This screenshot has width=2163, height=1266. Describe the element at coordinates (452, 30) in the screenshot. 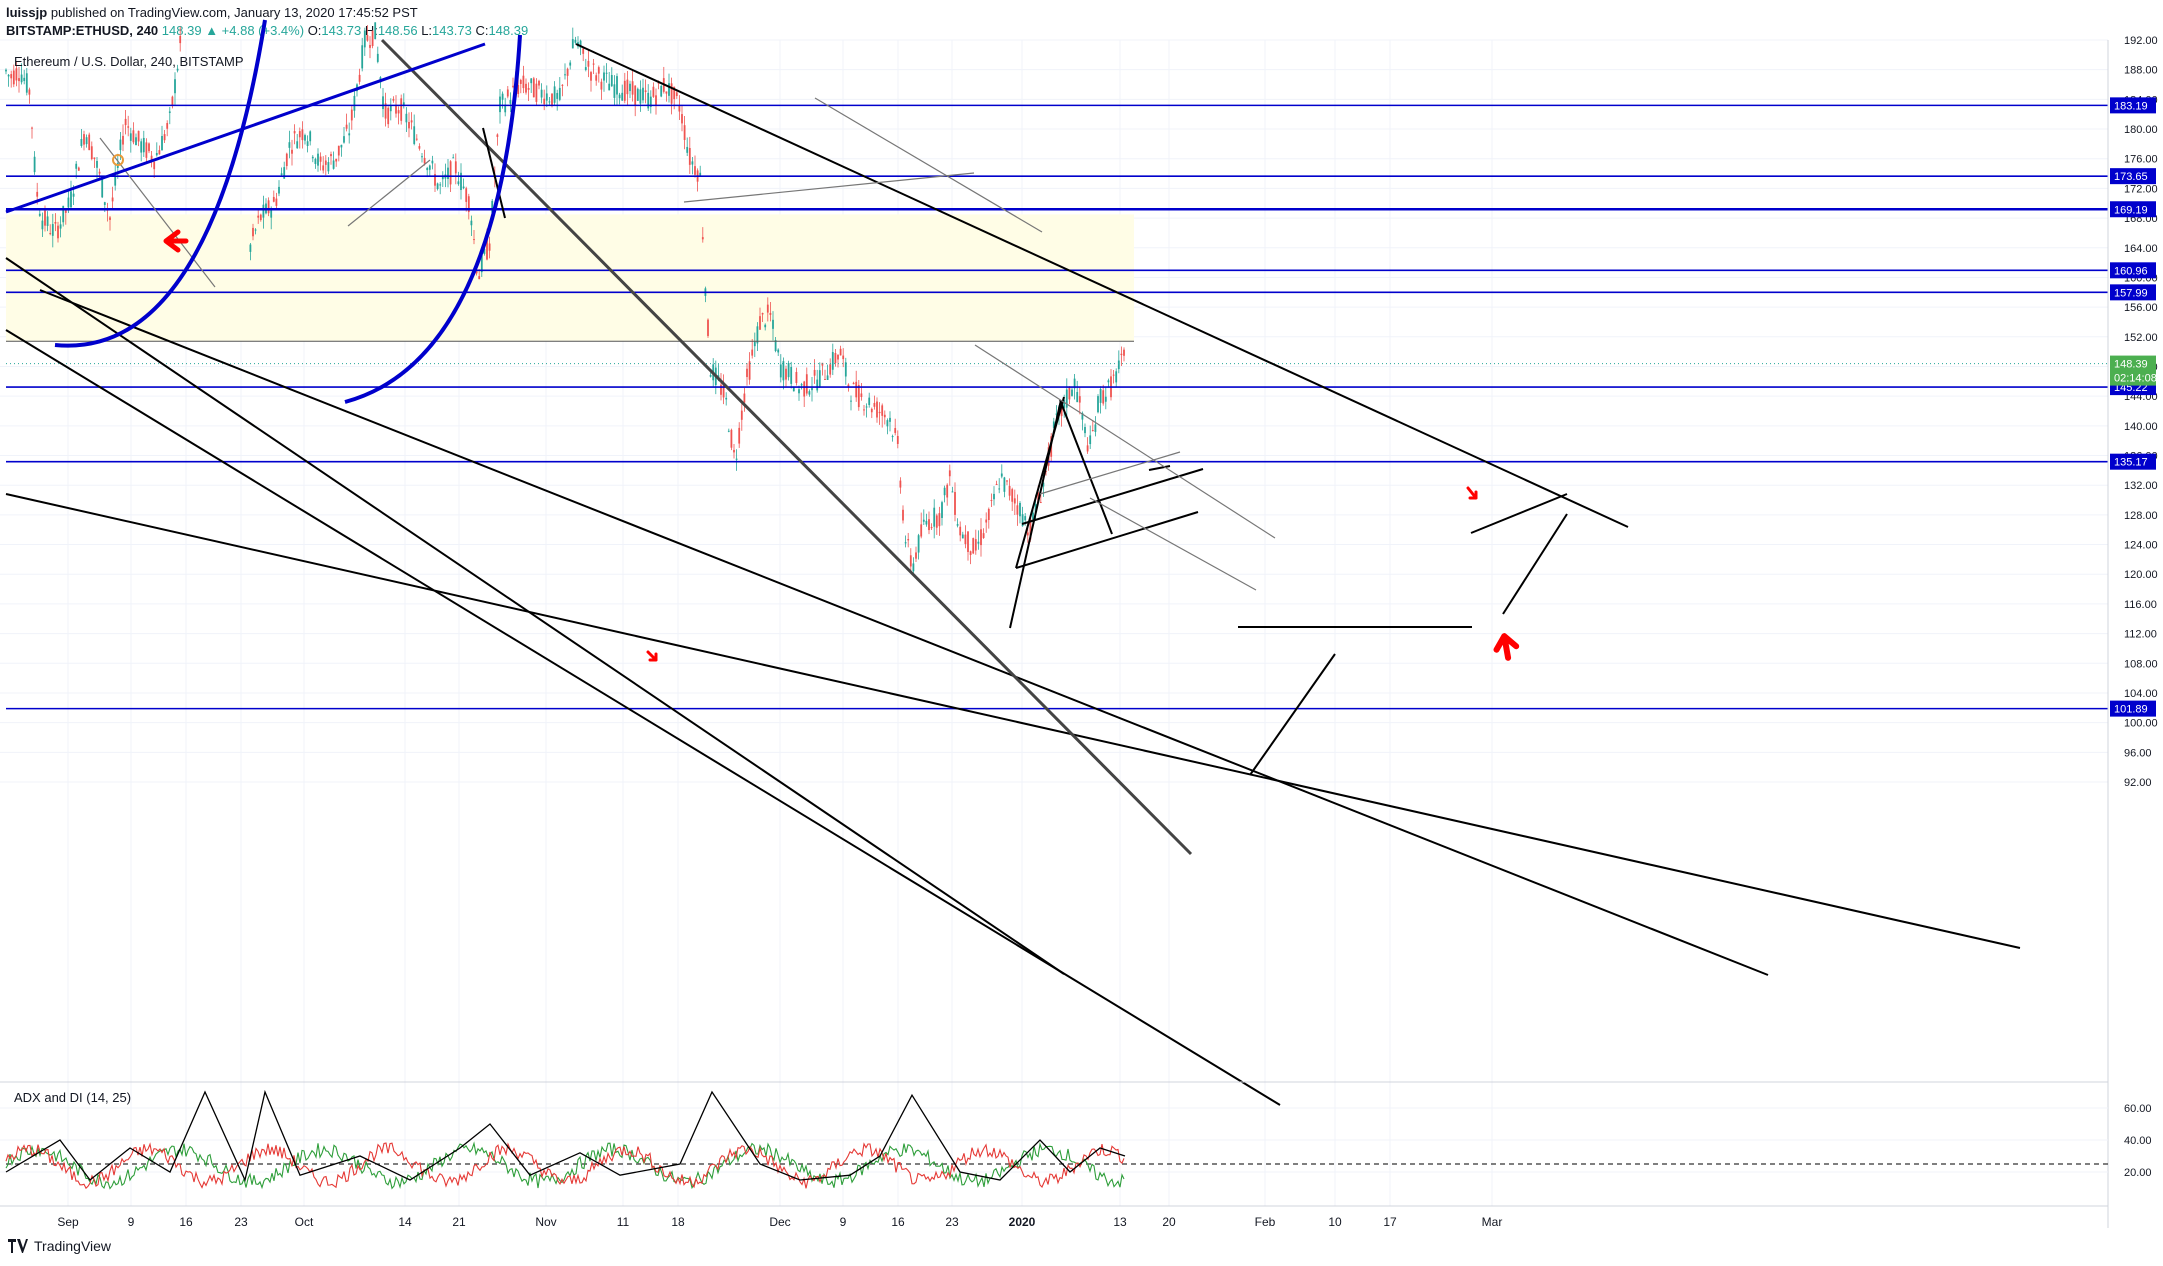

I see `low-value: 143.73` at that location.